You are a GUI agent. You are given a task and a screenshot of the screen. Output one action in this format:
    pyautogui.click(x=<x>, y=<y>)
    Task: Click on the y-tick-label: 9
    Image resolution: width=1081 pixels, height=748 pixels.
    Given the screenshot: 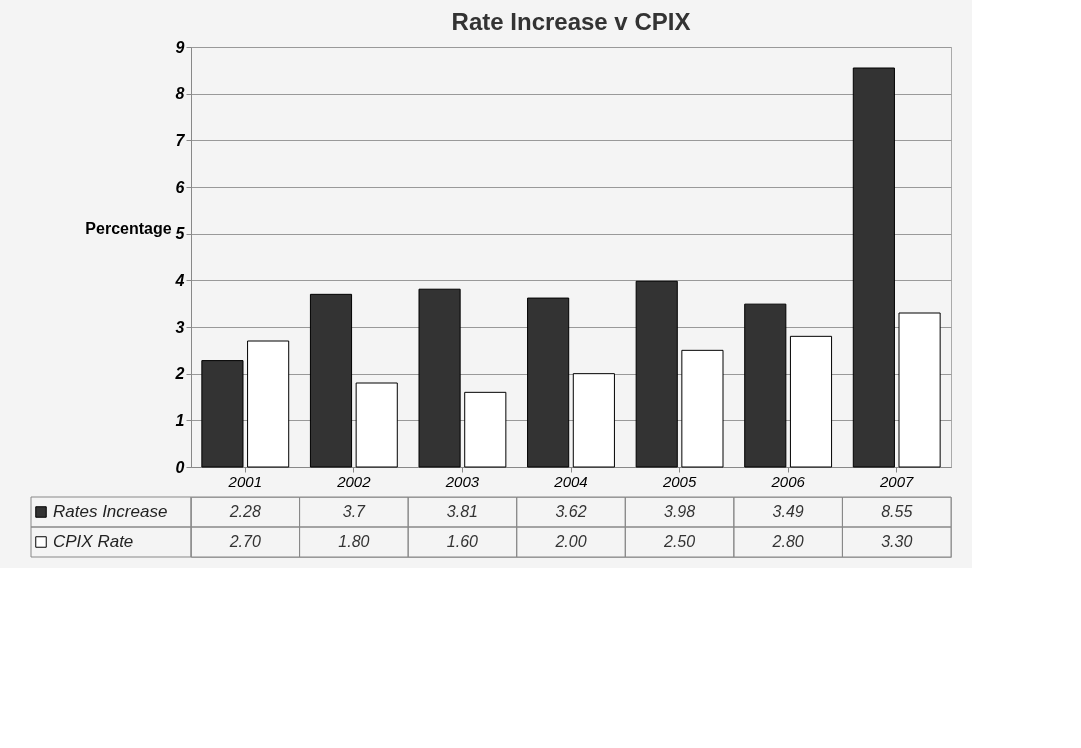 What is the action you would take?
    pyautogui.click(x=180, y=47)
    